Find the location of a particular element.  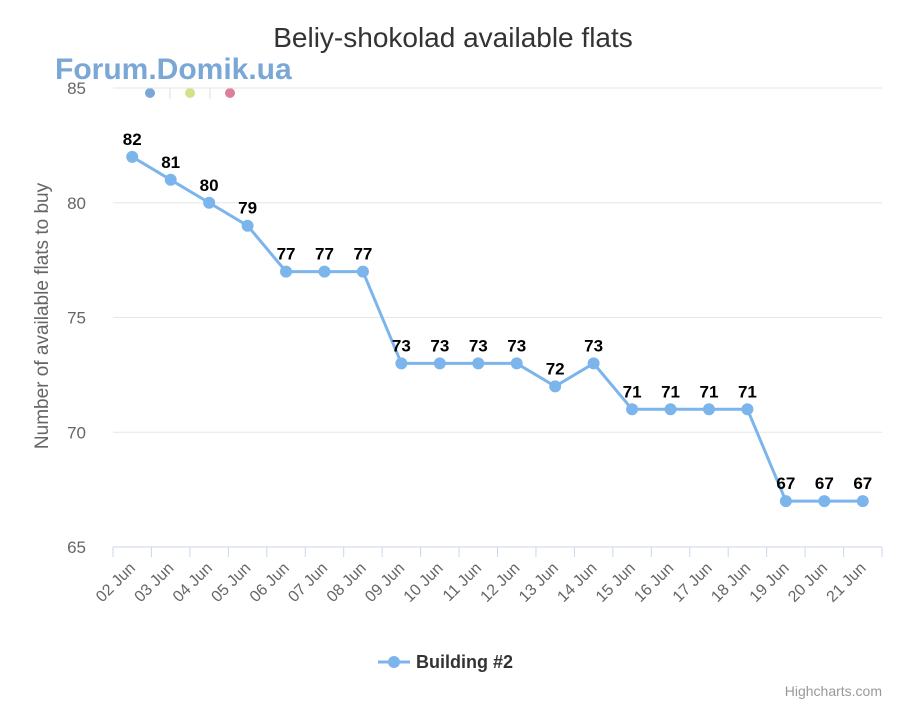

x-tick-label: 03 Jun is located at coordinates (155, 583).